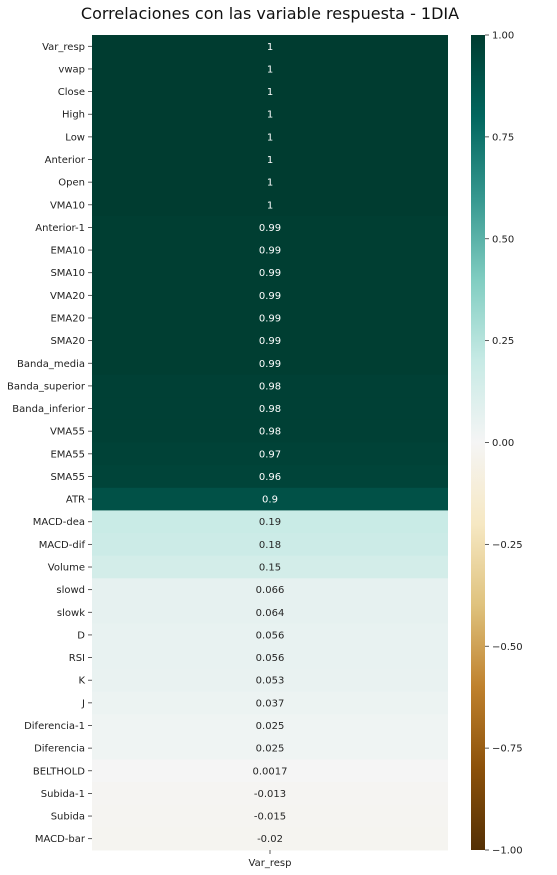  Describe the element at coordinates (63, 794) in the screenshot. I see `row-label: Subida-1` at that location.